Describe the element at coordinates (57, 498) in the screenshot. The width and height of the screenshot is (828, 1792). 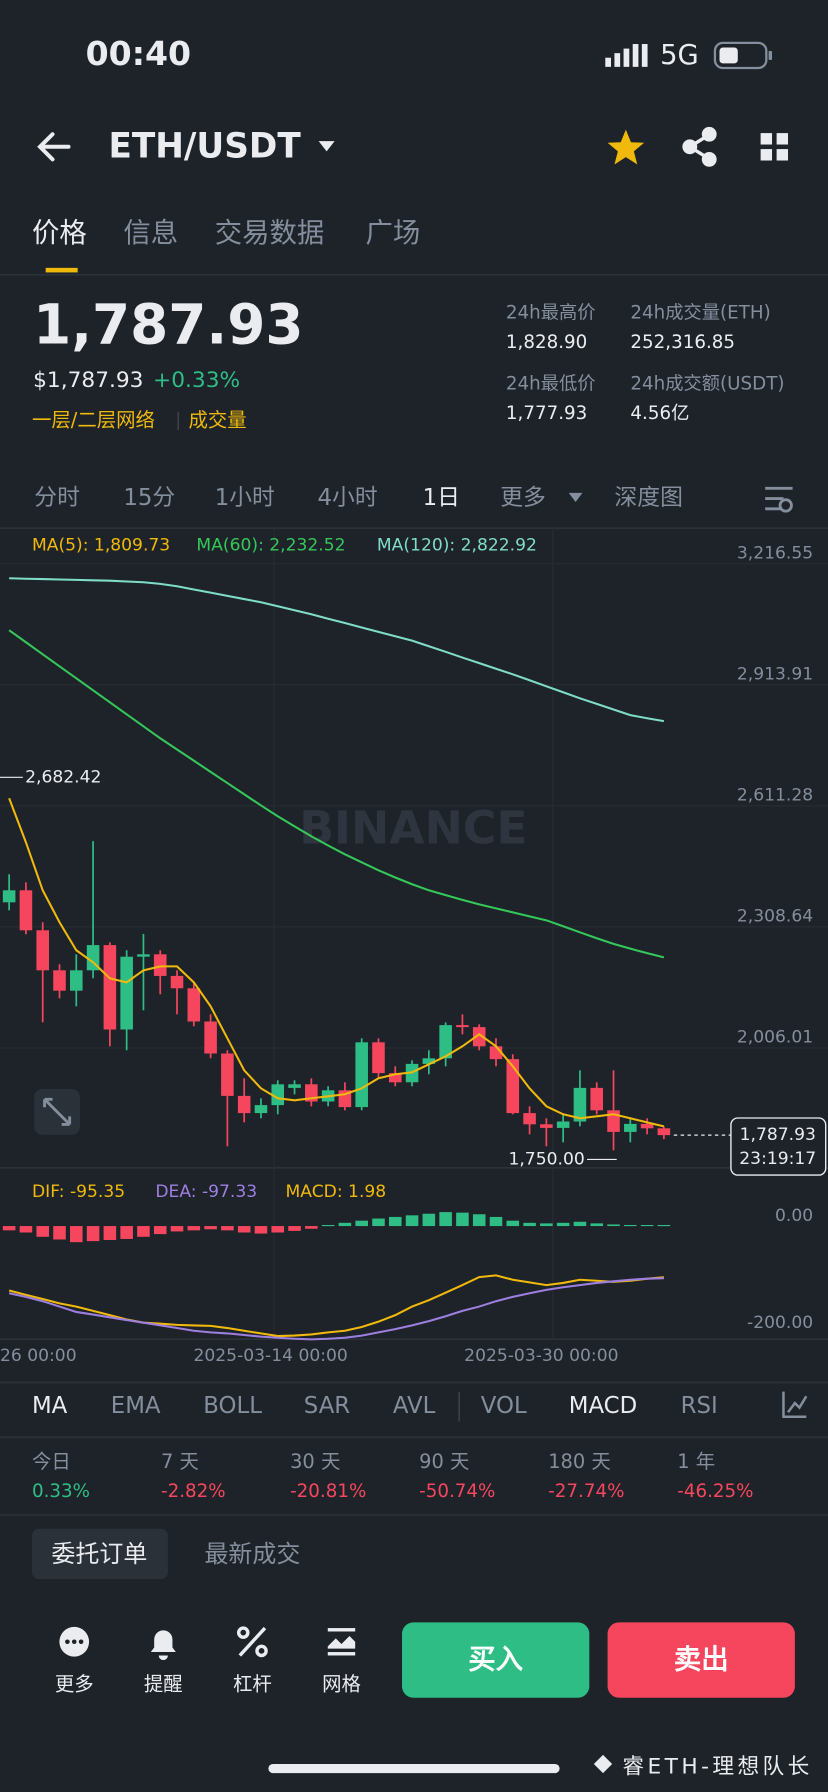
I see `interval-tab: 分时` at that location.